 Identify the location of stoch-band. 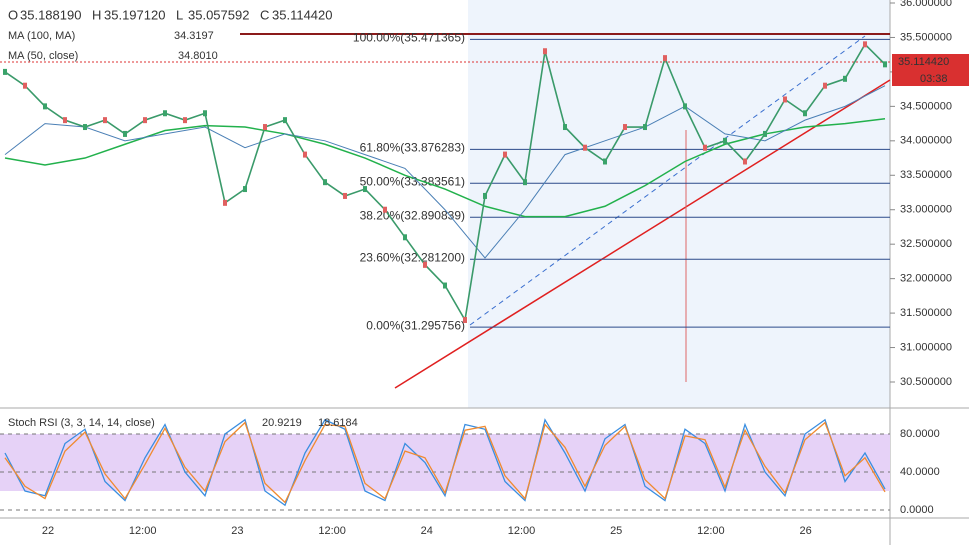
(445, 462).